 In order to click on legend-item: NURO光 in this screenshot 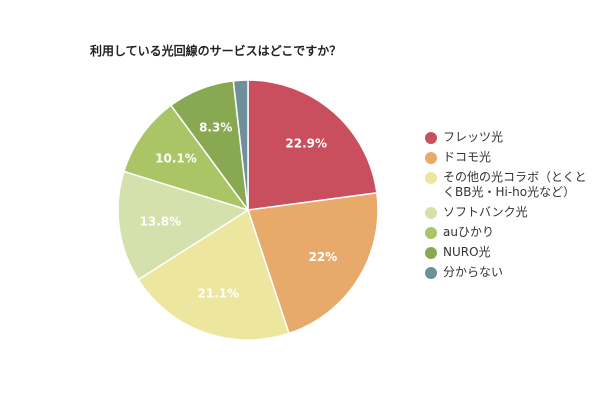, I will do `click(510, 252)`.